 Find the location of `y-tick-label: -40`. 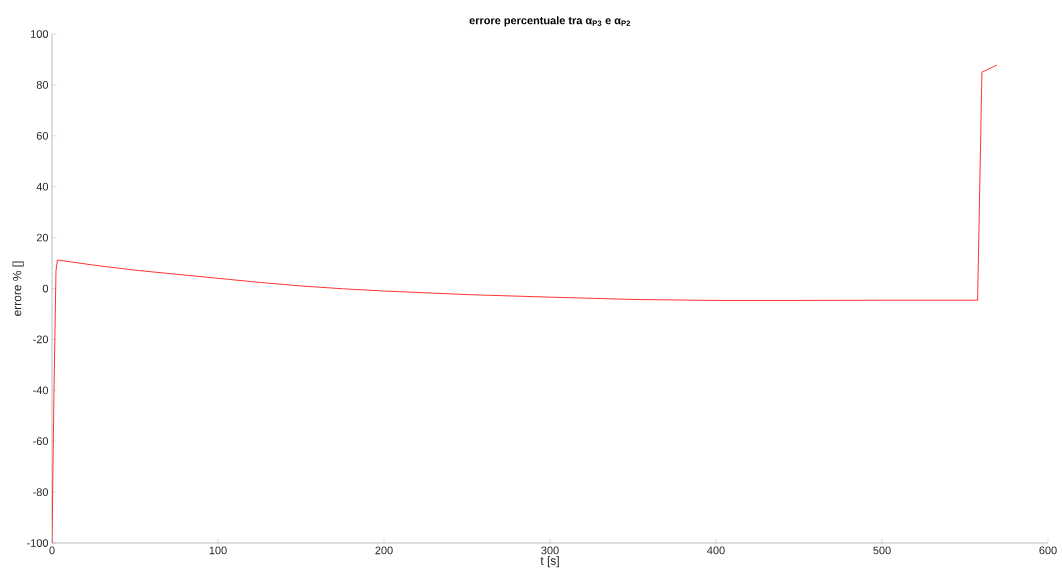

y-tick-label: -40 is located at coordinates (41, 390).